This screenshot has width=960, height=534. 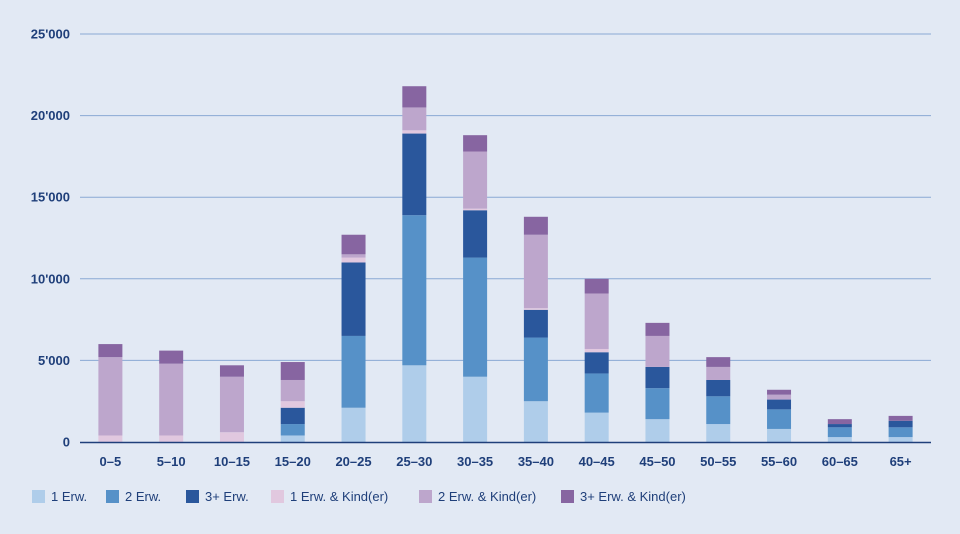 What do you see at coordinates (633, 496) in the screenshot?
I see `legend-label: 3+ Erw. & Kind(er)` at bounding box center [633, 496].